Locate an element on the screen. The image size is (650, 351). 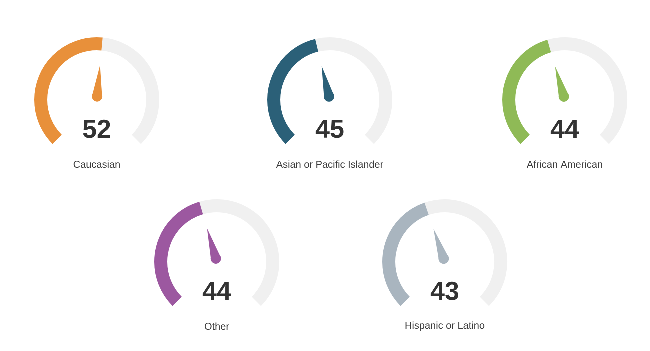
category-label: African American is located at coordinates (564, 164).